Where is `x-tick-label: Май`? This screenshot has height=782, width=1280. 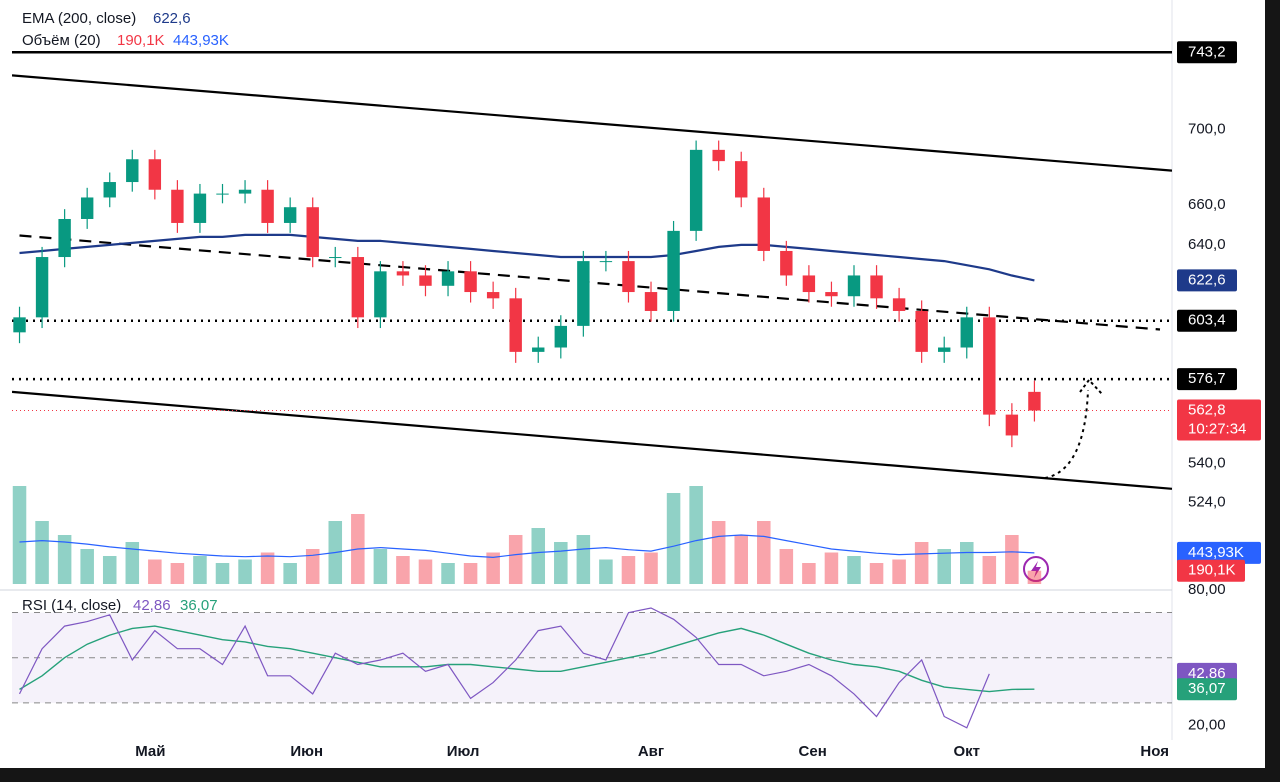 x-tick-label: Май is located at coordinates (150, 751).